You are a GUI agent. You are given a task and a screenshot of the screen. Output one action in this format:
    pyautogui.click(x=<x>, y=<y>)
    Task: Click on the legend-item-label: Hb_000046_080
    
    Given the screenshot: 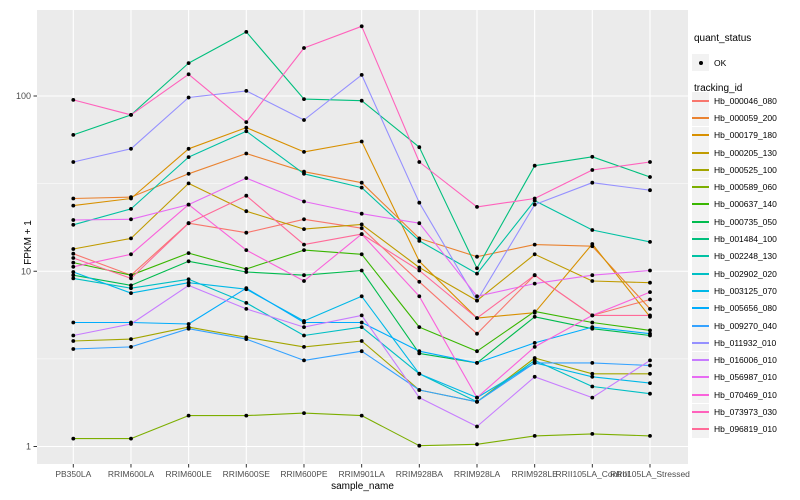 What is the action you would take?
    pyautogui.click(x=745, y=100)
    